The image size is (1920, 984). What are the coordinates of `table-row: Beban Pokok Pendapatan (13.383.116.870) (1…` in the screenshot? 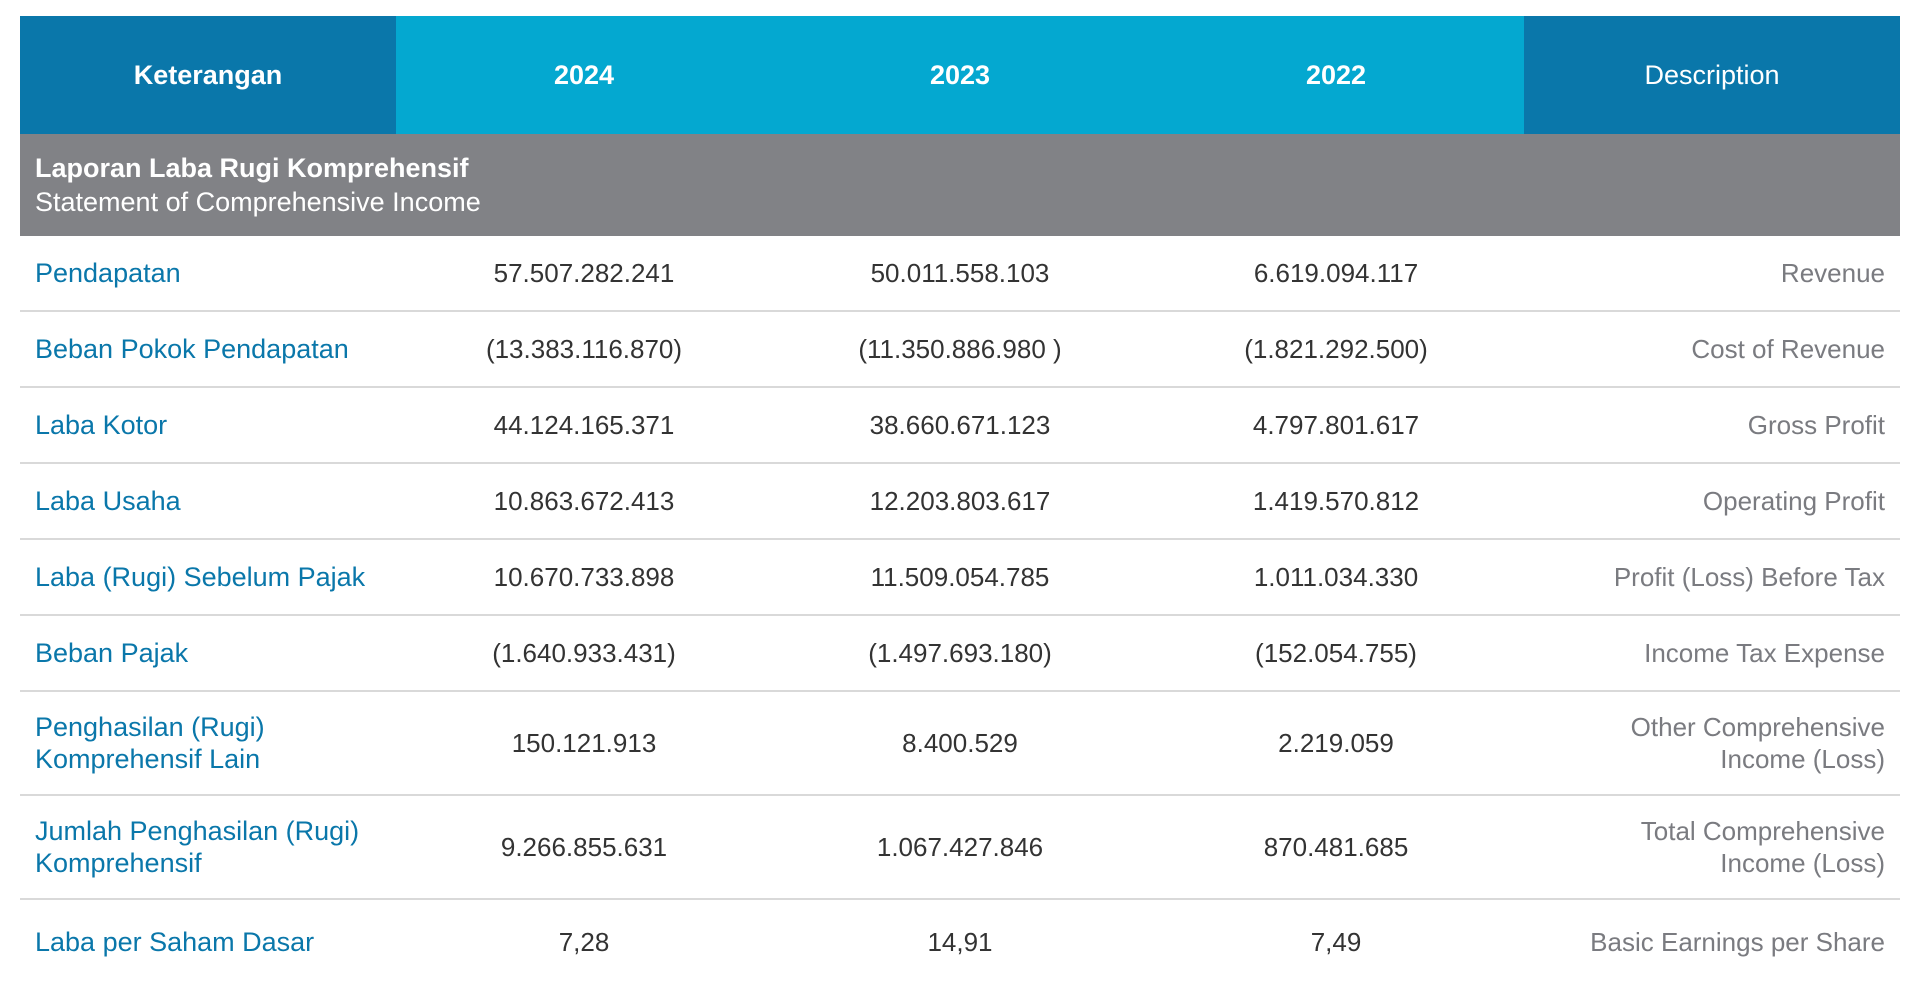 It's located at (960, 350).